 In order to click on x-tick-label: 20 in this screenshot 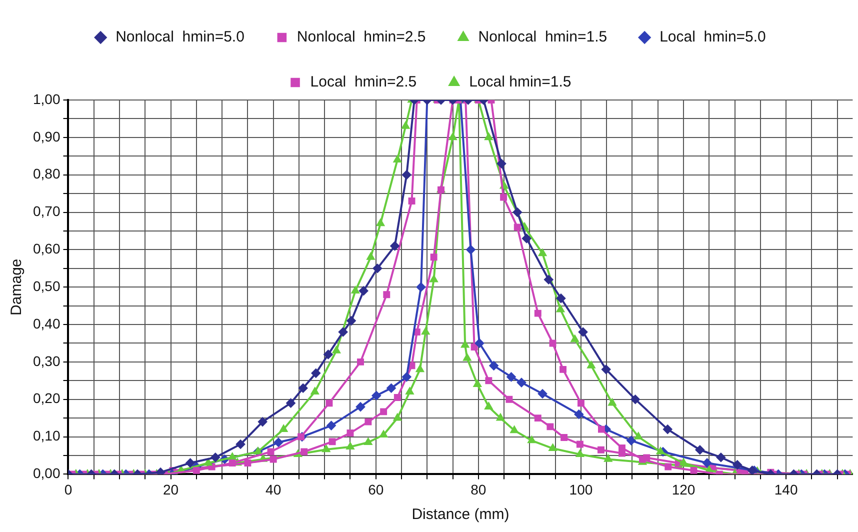, I will do `click(171, 489)`.